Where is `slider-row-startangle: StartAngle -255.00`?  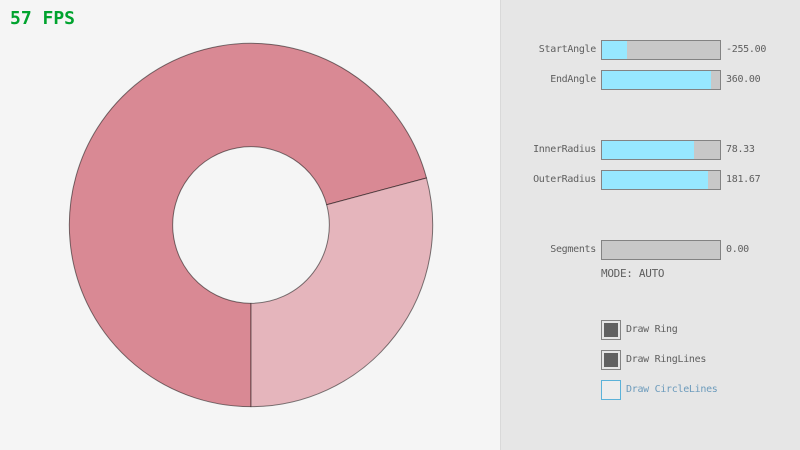 slider-row-startangle: StartAngle -255.00 is located at coordinates (650, 50).